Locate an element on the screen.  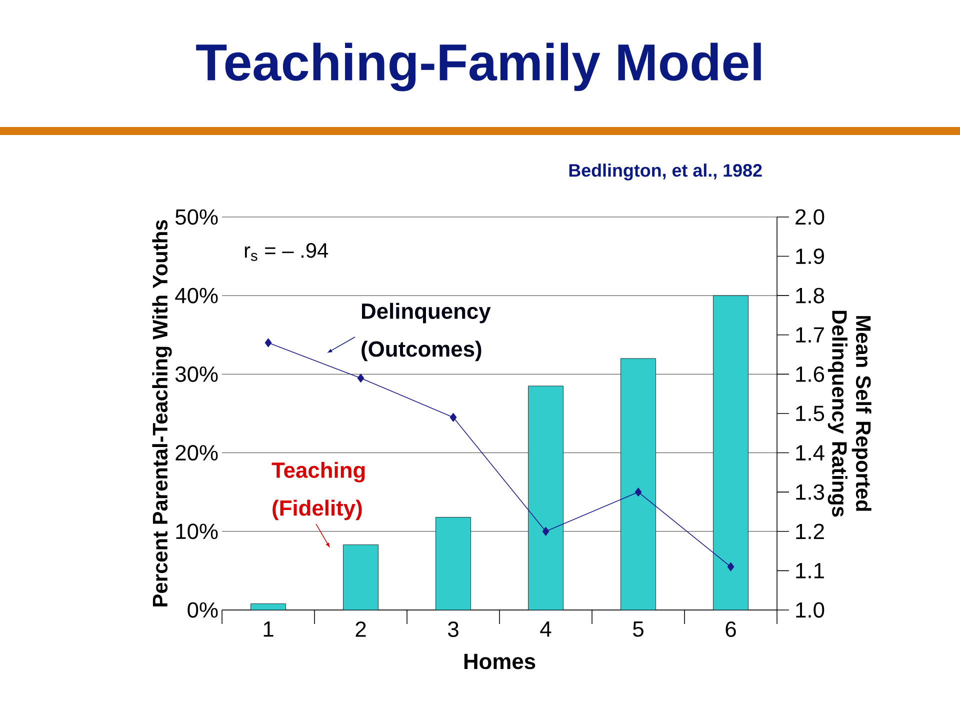
x-tick-label: 6 is located at coordinates (731, 629).